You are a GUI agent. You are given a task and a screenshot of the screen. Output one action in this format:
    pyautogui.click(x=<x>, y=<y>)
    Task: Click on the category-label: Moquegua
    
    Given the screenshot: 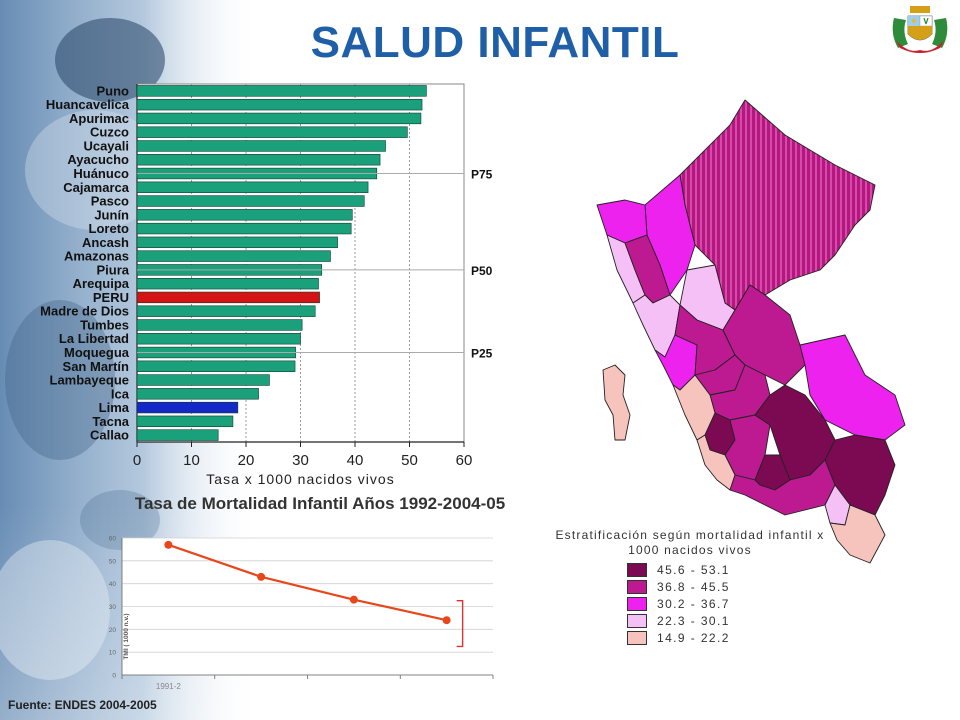 What is the action you would take?
    pyautogui.click(x=97, y=352)
    